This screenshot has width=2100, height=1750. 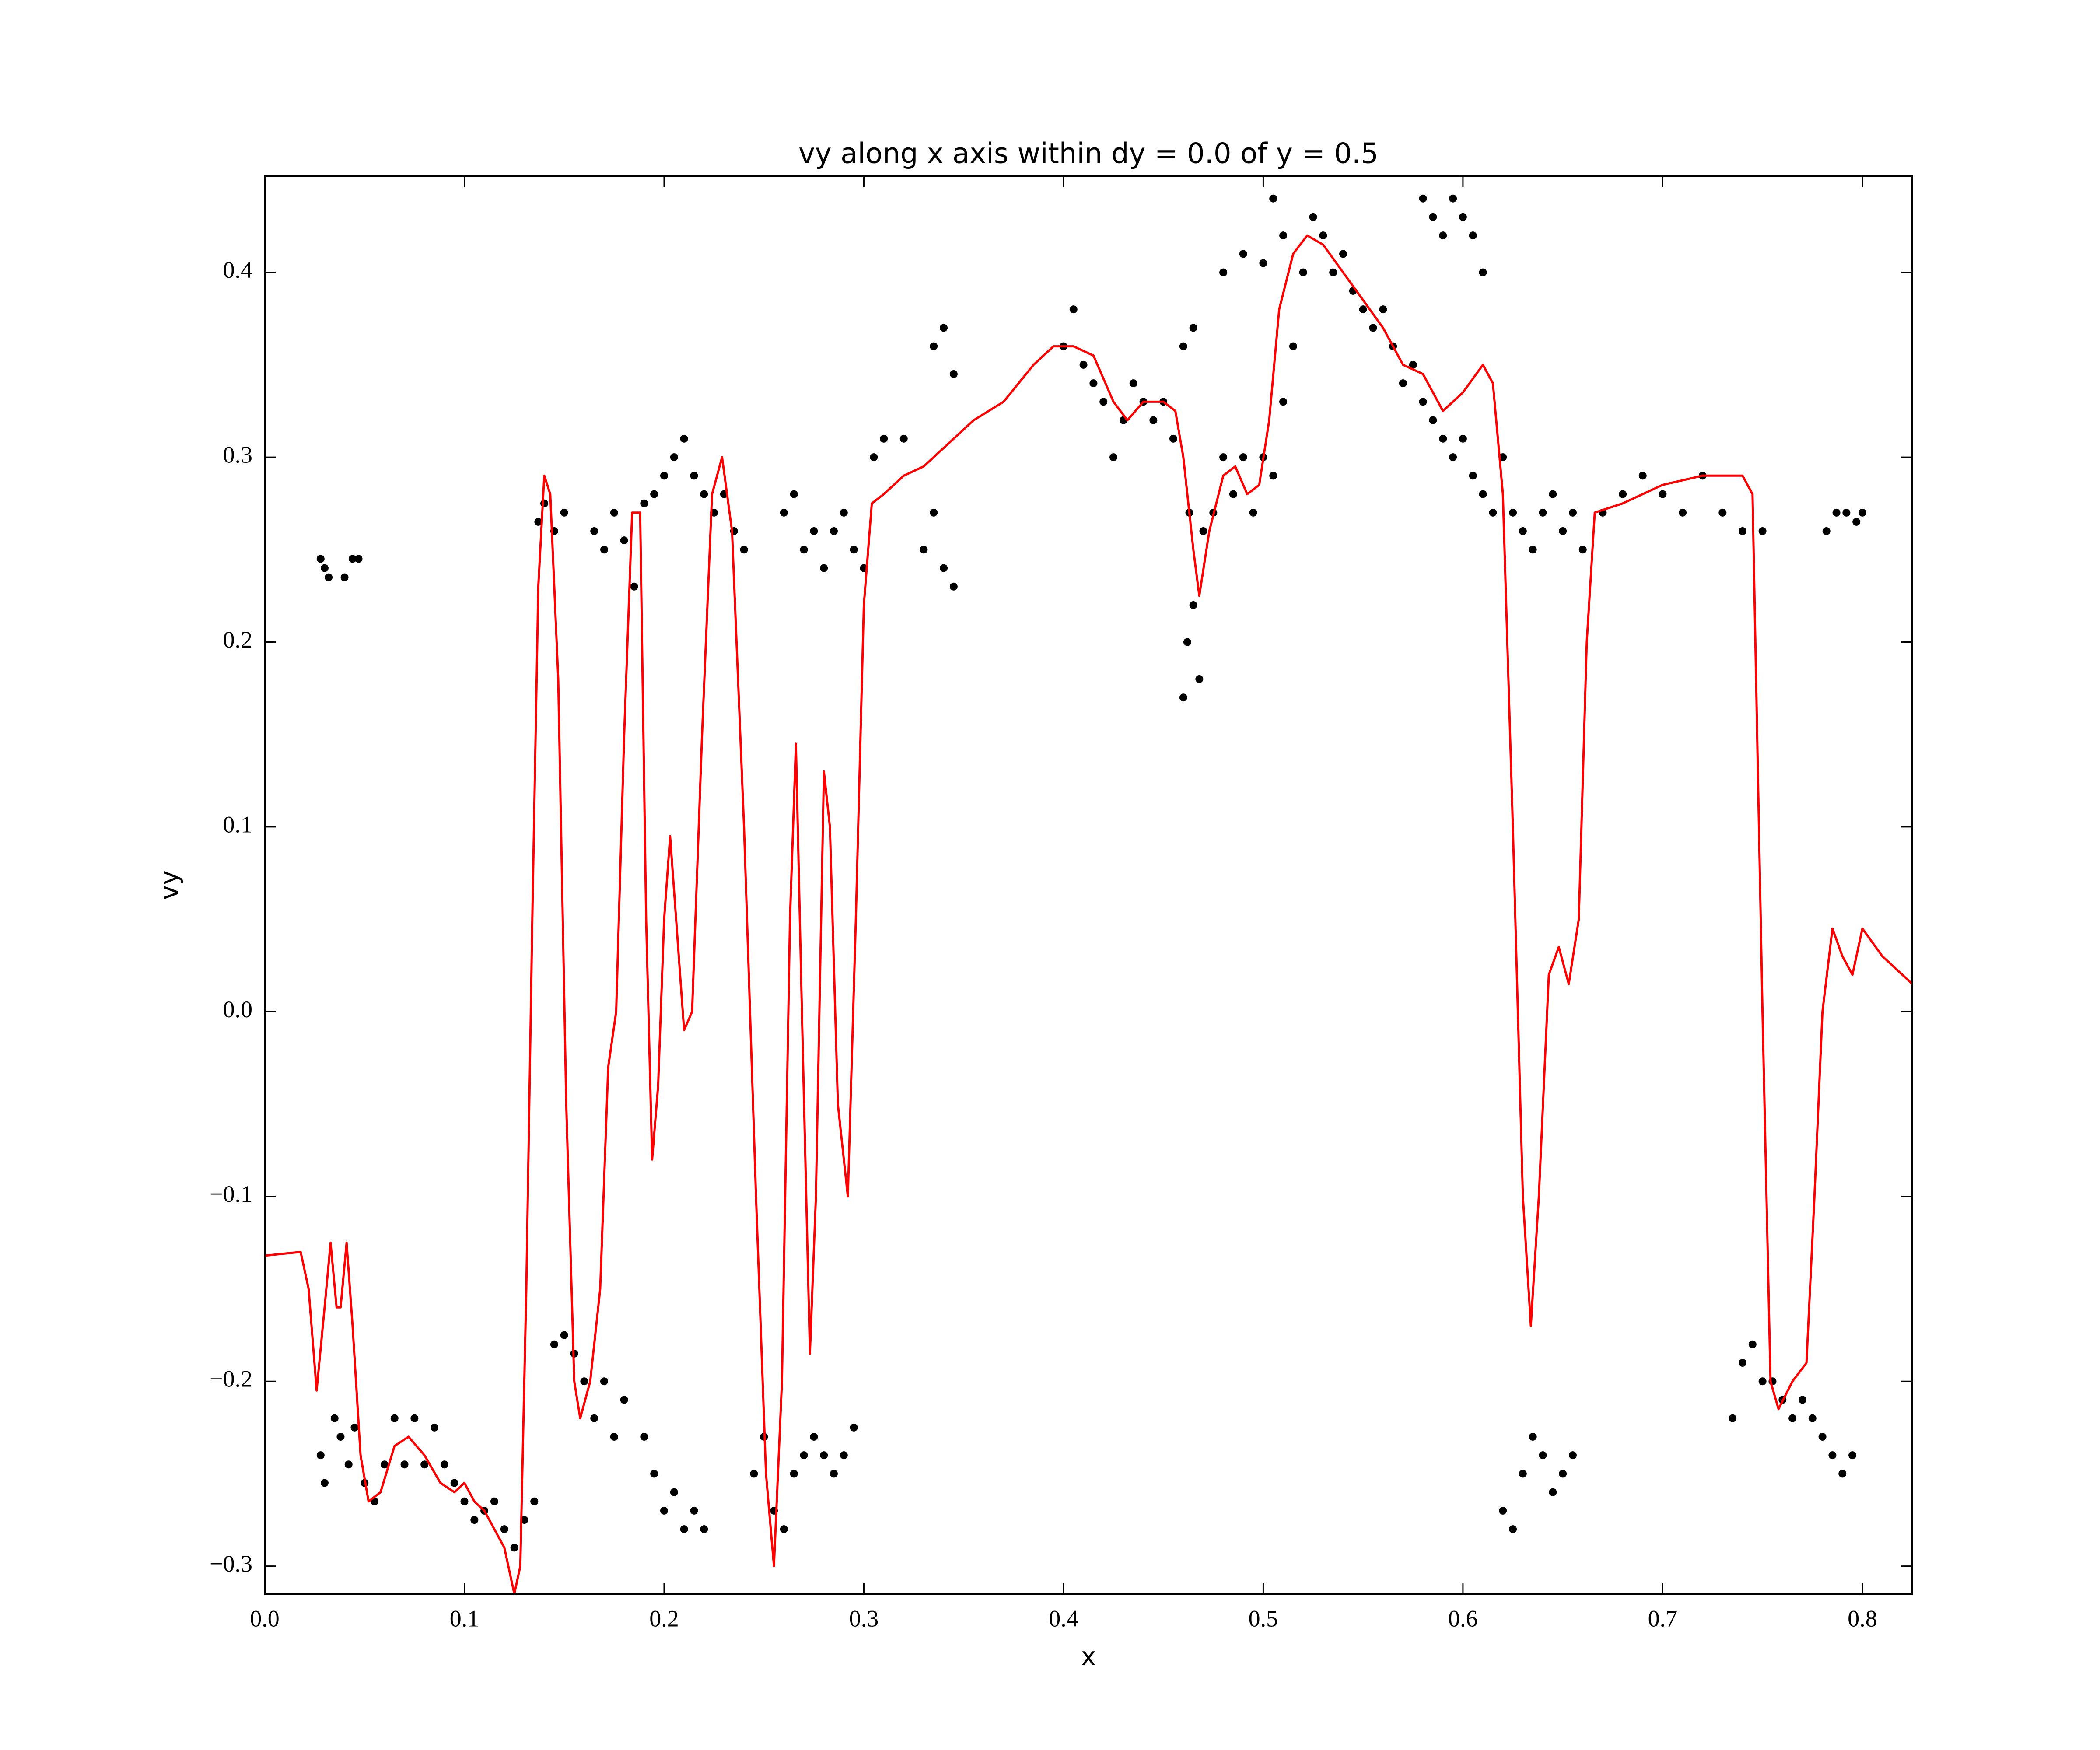 I want to click on y-tick-label: 0.0, so click(x=238, y=1009).